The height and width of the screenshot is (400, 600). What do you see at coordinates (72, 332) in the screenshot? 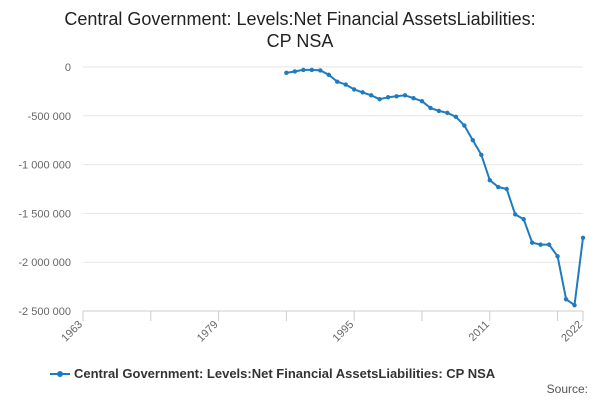
I see `x-tick-label: 1963` at bounding box center [72, 332].